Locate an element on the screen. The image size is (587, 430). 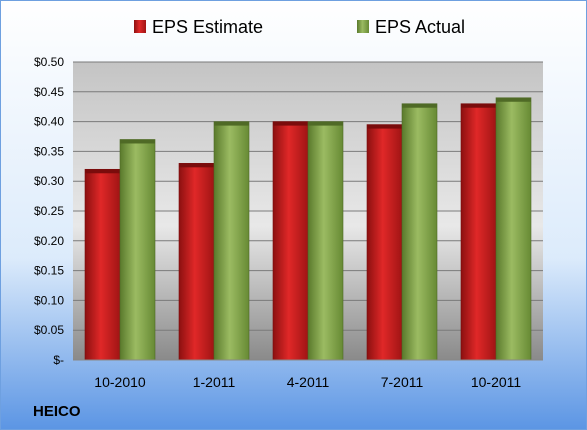
legend-swatch-estimate is located at coordinates (140, 26).